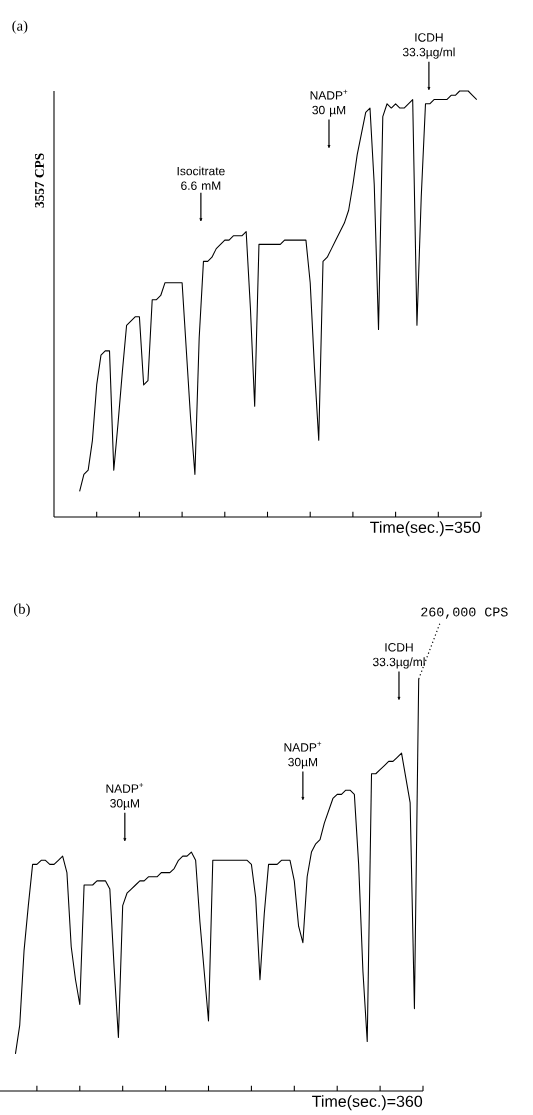 This screenshot has width=533, height=1115. What do you see at coordinates (464, 613) in the screenshot?
I see `text: 260,000 CPS` at bounding box center [464, 613].